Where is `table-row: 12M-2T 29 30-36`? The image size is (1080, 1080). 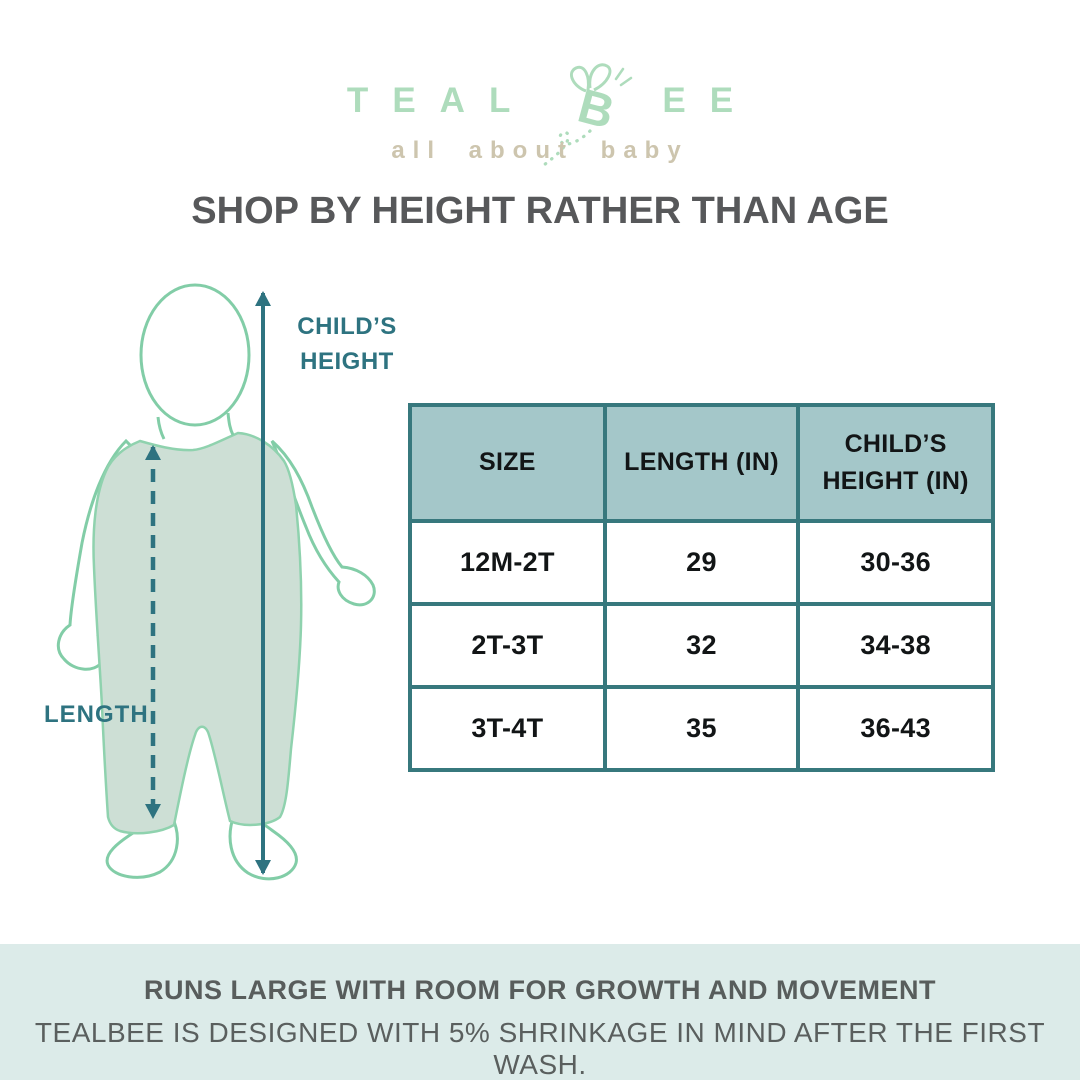
table-row: 12M-2T 29 30-36 is located at coordinates (701, 562).